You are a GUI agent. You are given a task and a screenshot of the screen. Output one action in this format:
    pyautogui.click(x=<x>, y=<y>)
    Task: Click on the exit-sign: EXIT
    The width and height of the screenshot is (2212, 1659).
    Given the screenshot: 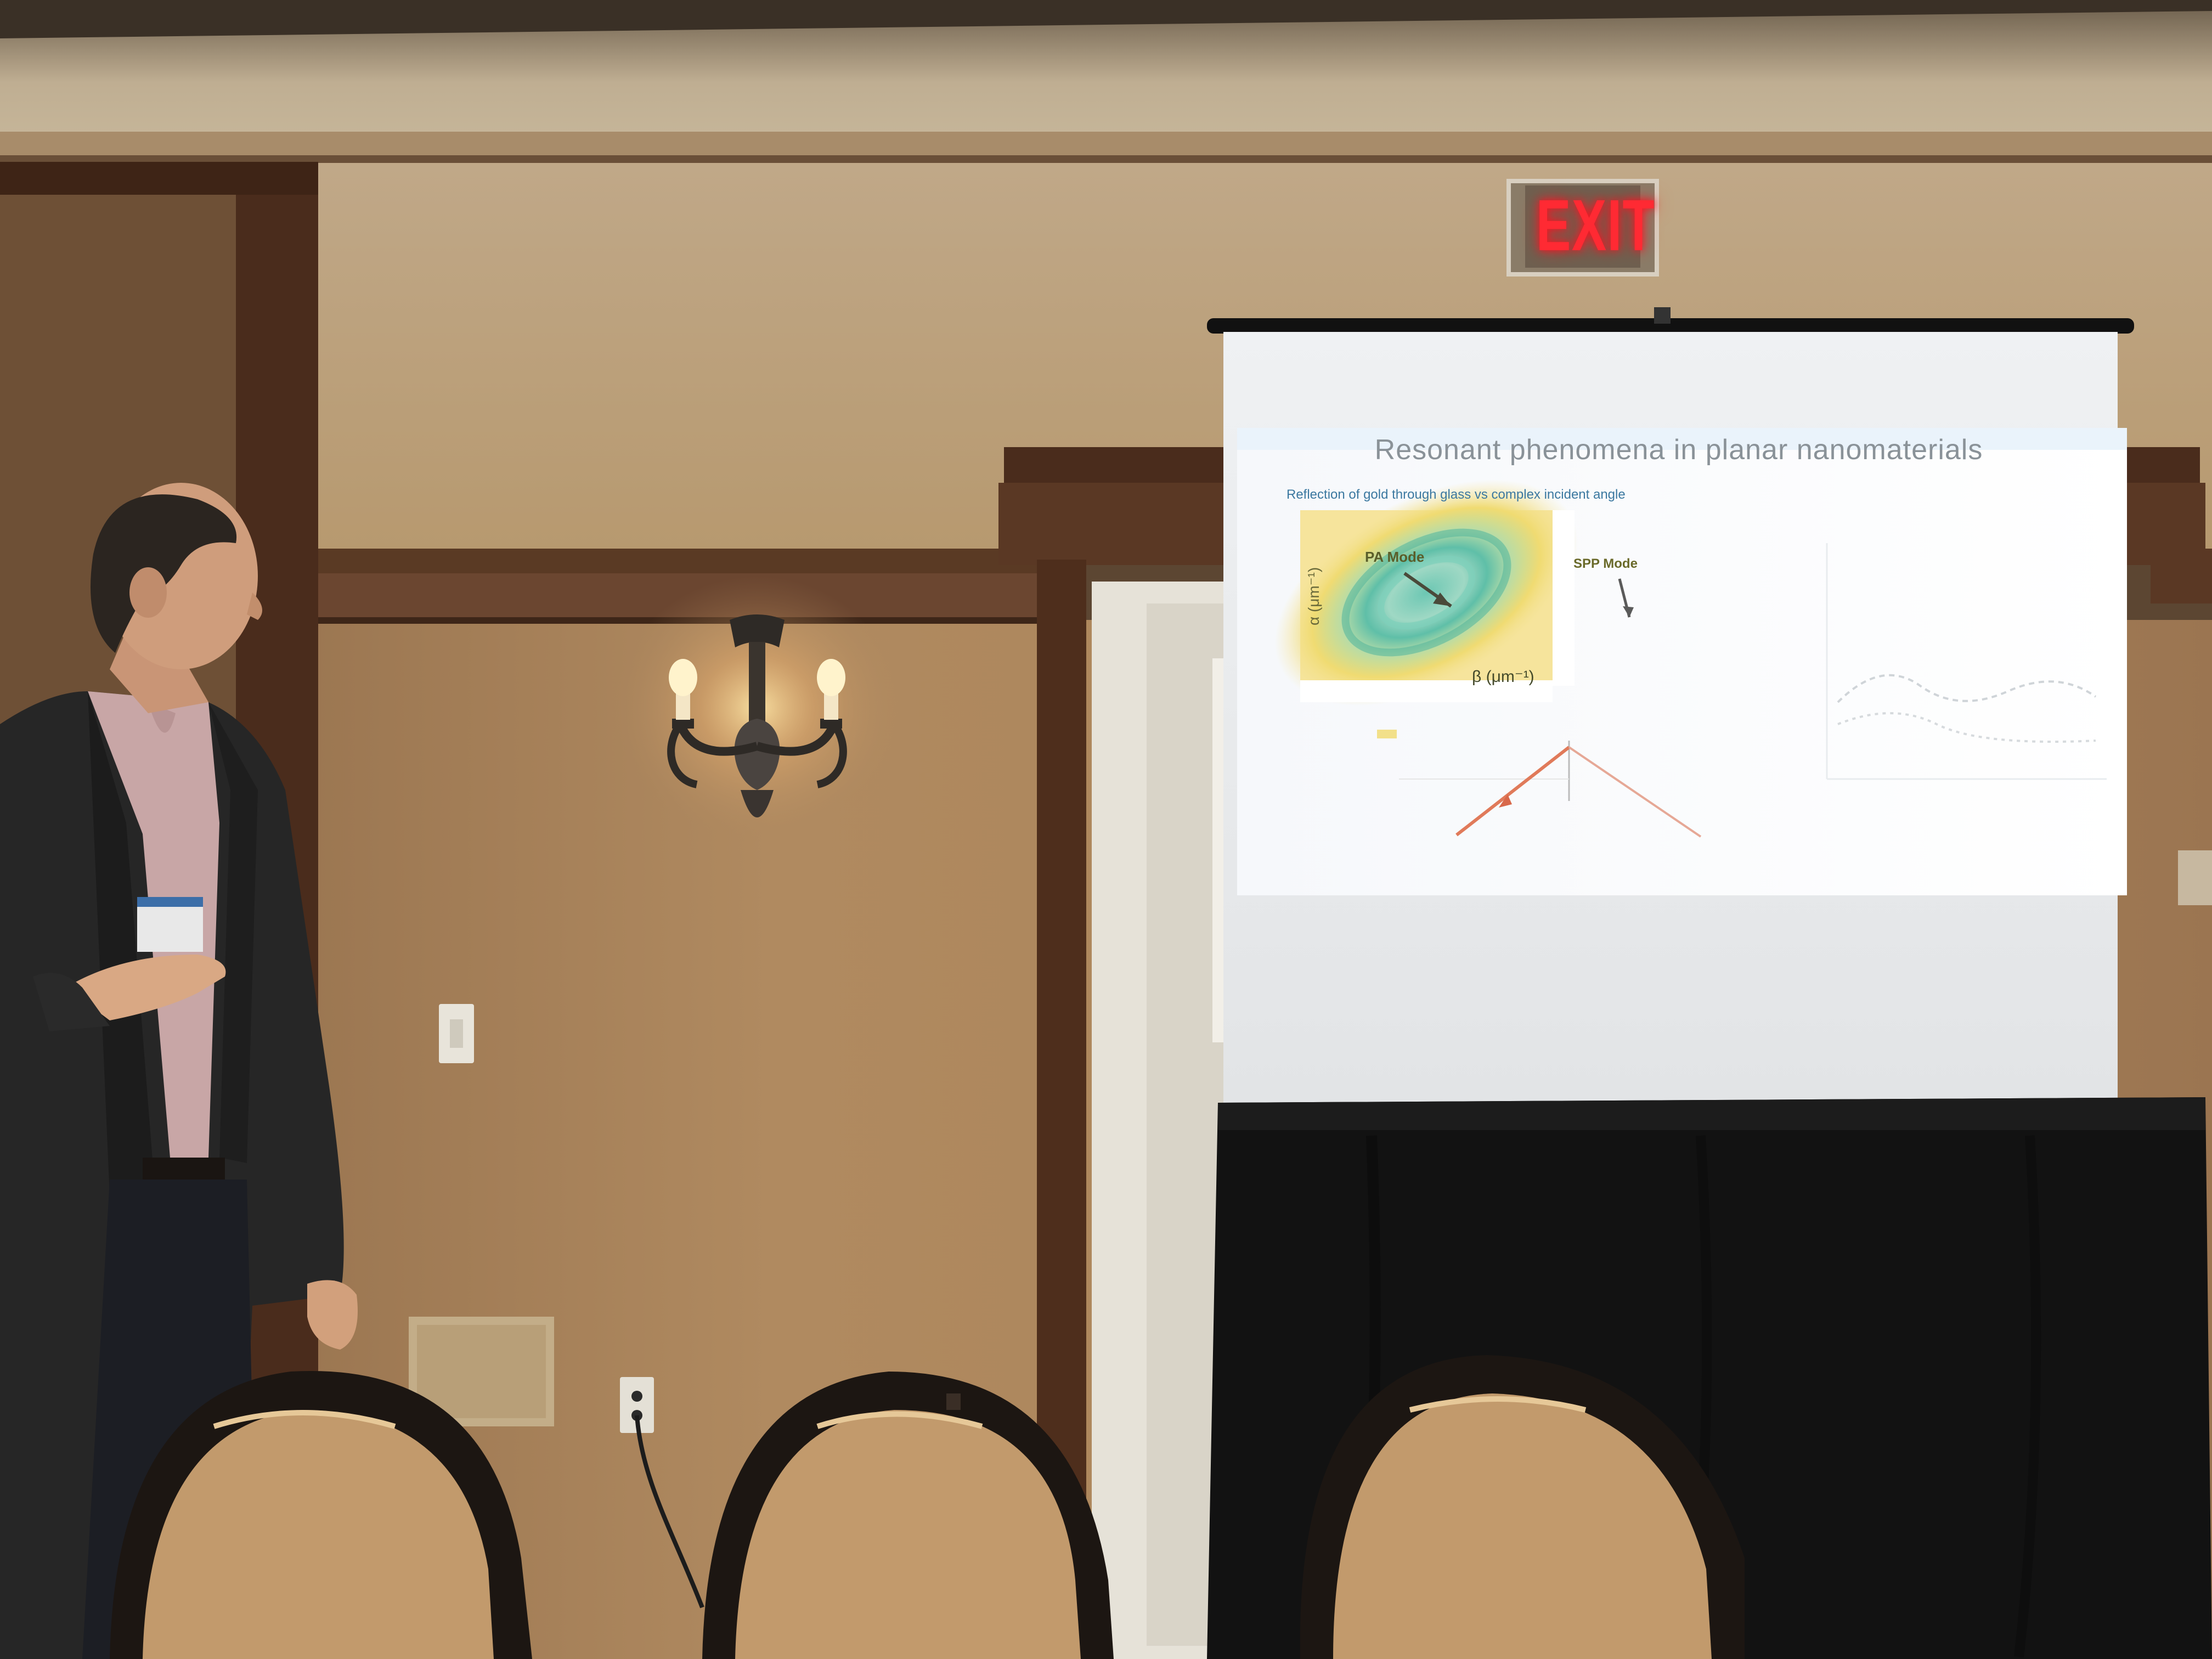 What is the action you would take?
    pyautogui.click(x=1596, y=225)
    